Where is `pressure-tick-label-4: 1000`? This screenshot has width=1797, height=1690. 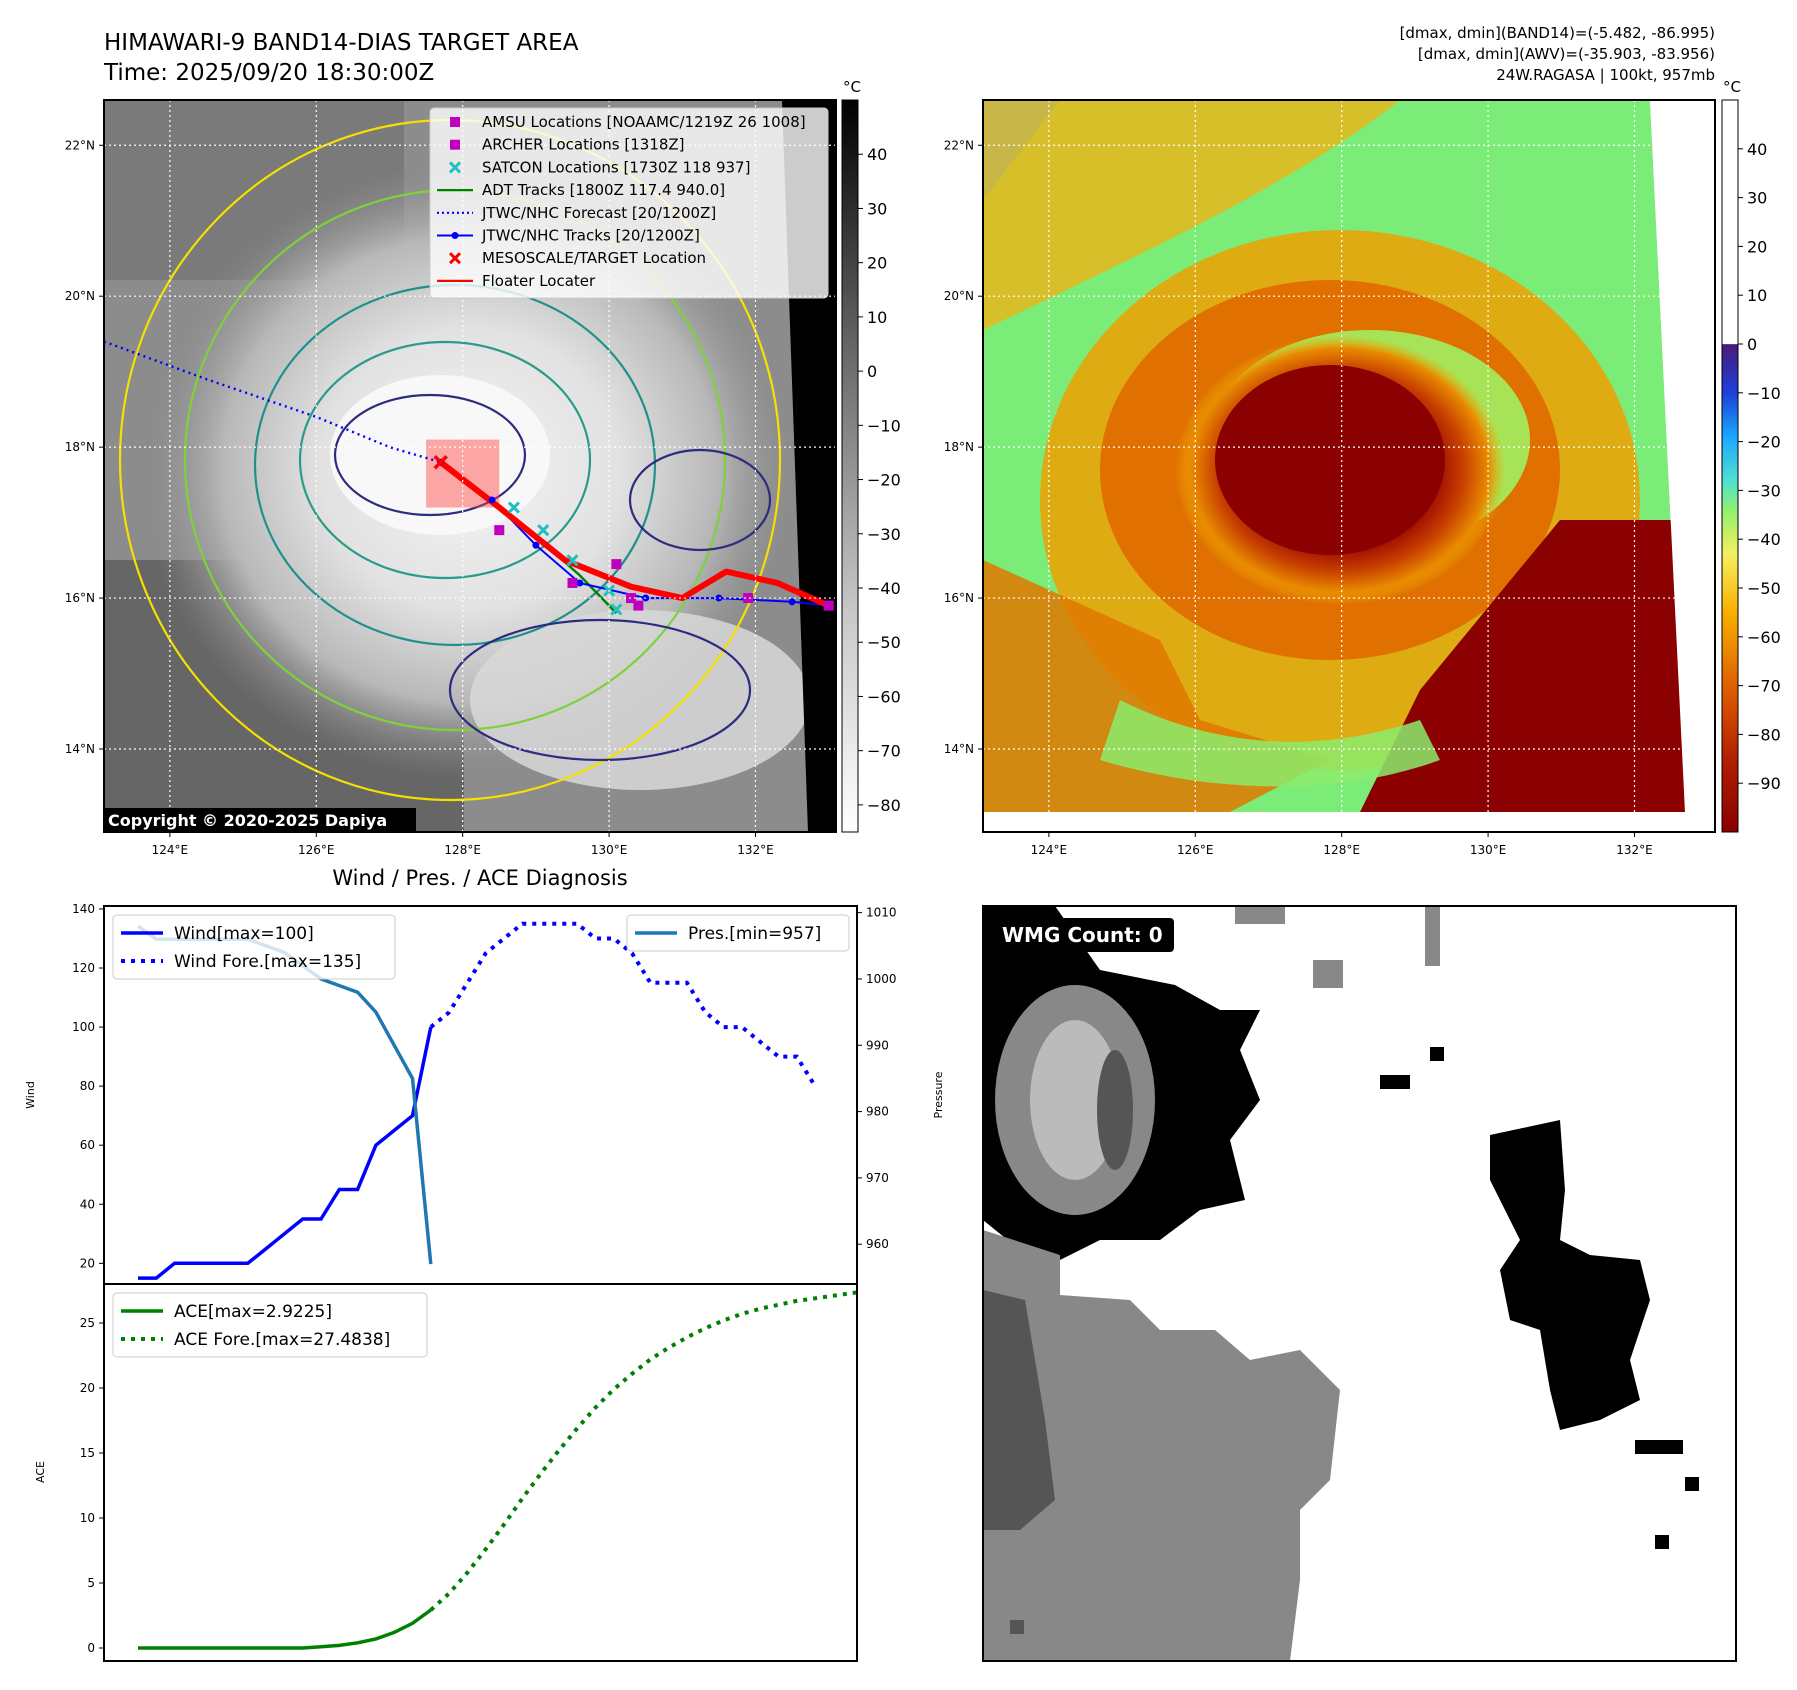
pressure-tick-label-4: 1000 is located at coordinates (881, 979).